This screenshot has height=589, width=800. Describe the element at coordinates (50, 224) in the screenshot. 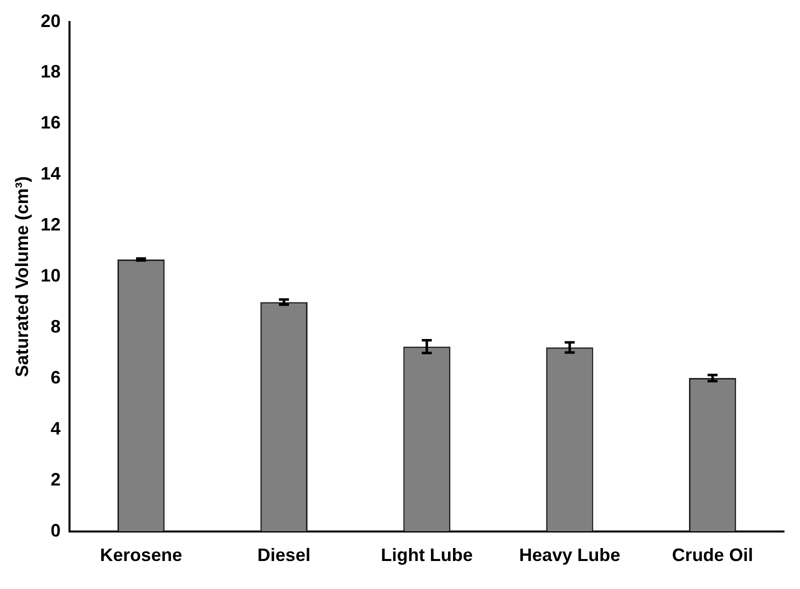

I see `y-tick-label: 12` at that location.